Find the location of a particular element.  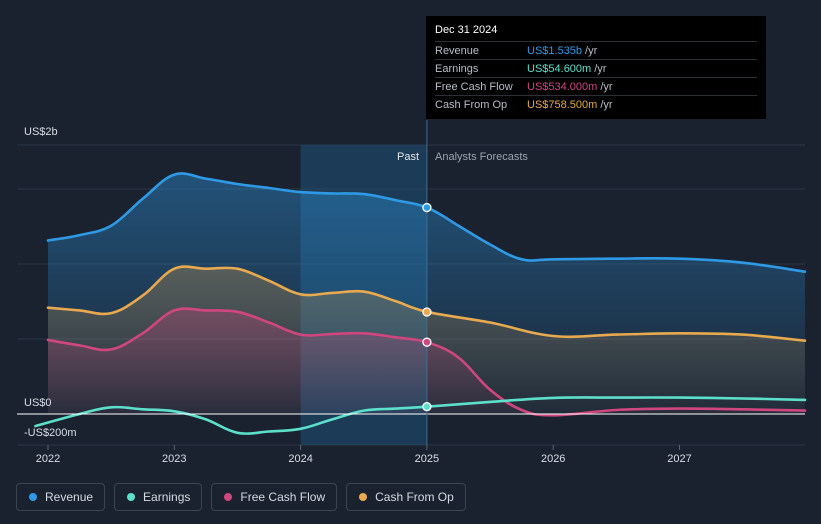

tooltip-value: US$1.535b is located at coordinates (555, 50).